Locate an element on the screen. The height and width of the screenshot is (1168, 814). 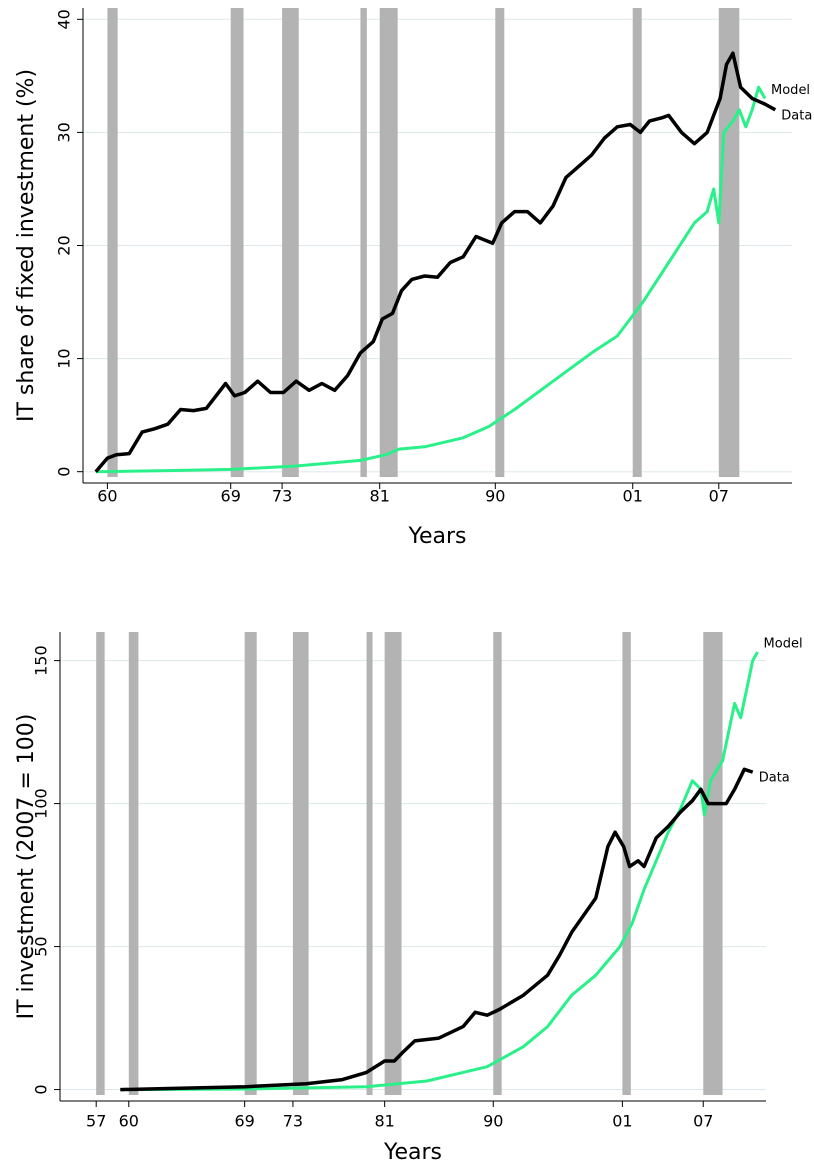
y-tick-label: 50 is located at coordinates (41, 946).